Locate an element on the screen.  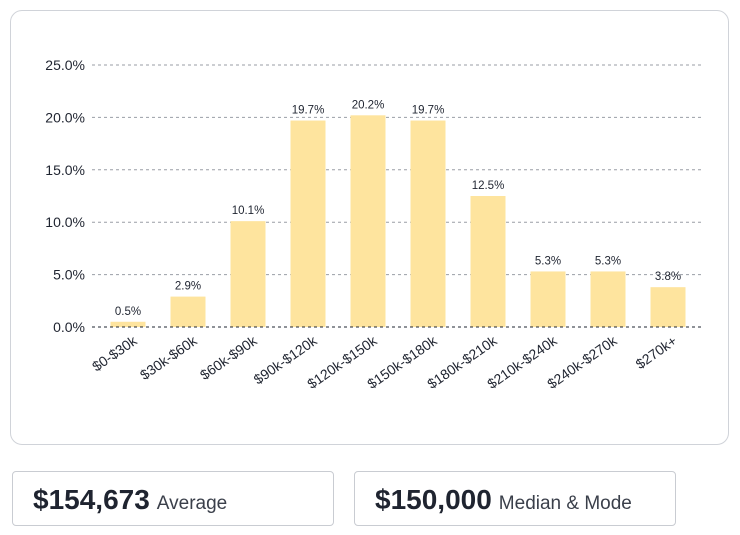
average-stat-card: $154,673 Average is located at coordinates (173, 498).